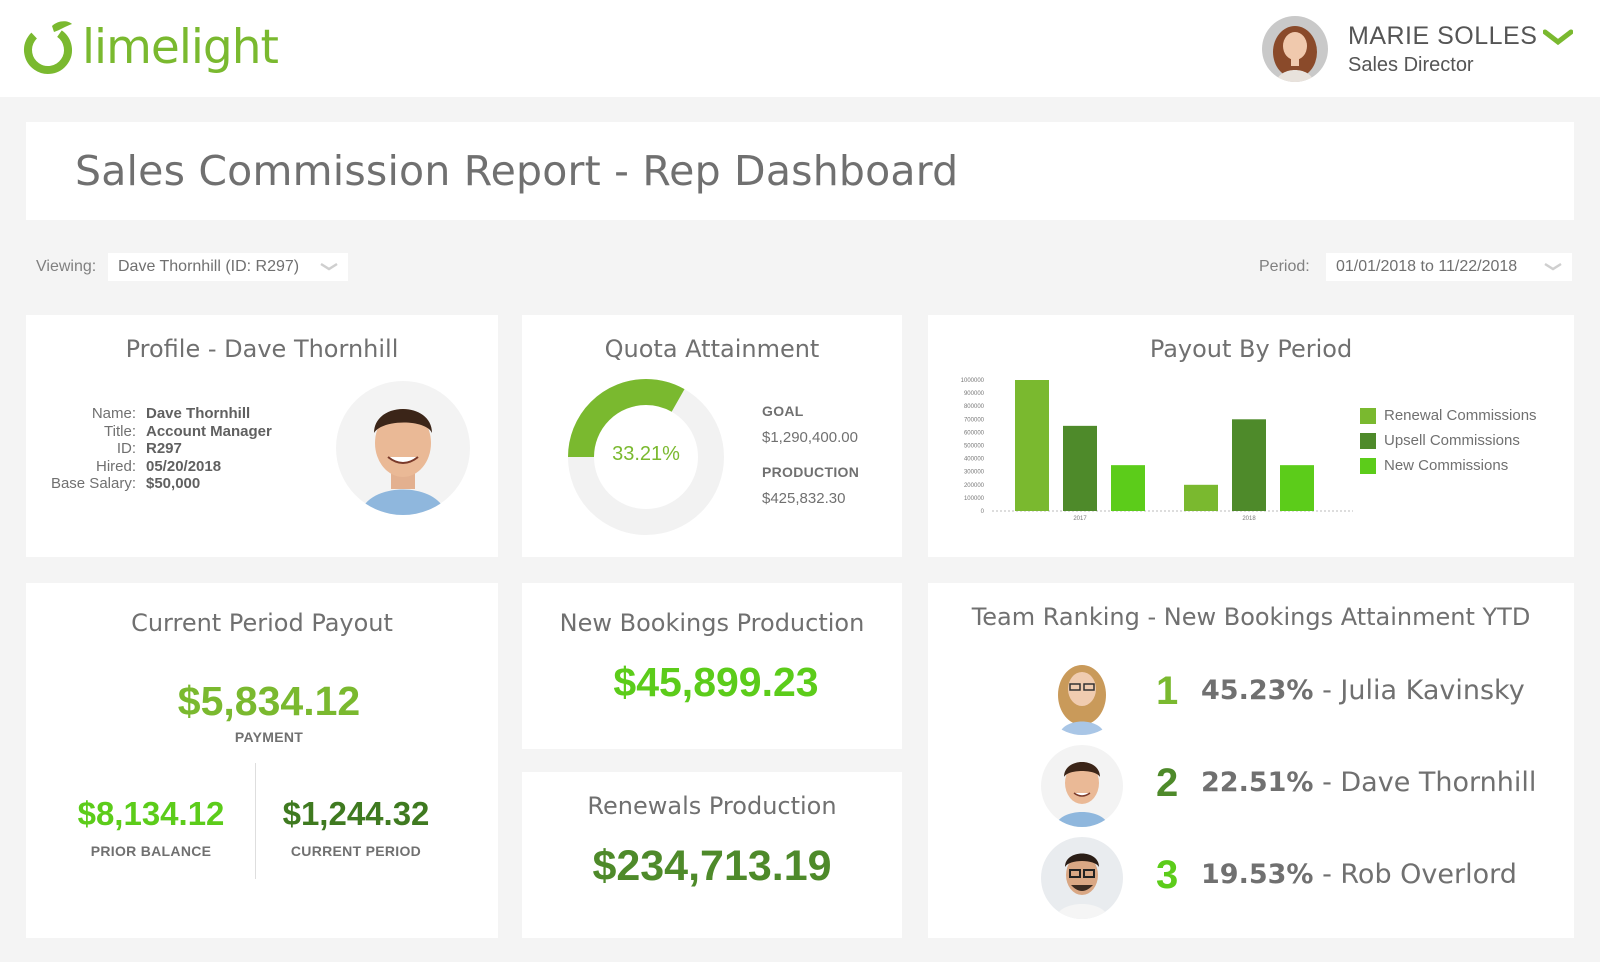  I want to click on rank-number: 3, so click(1167, 875).